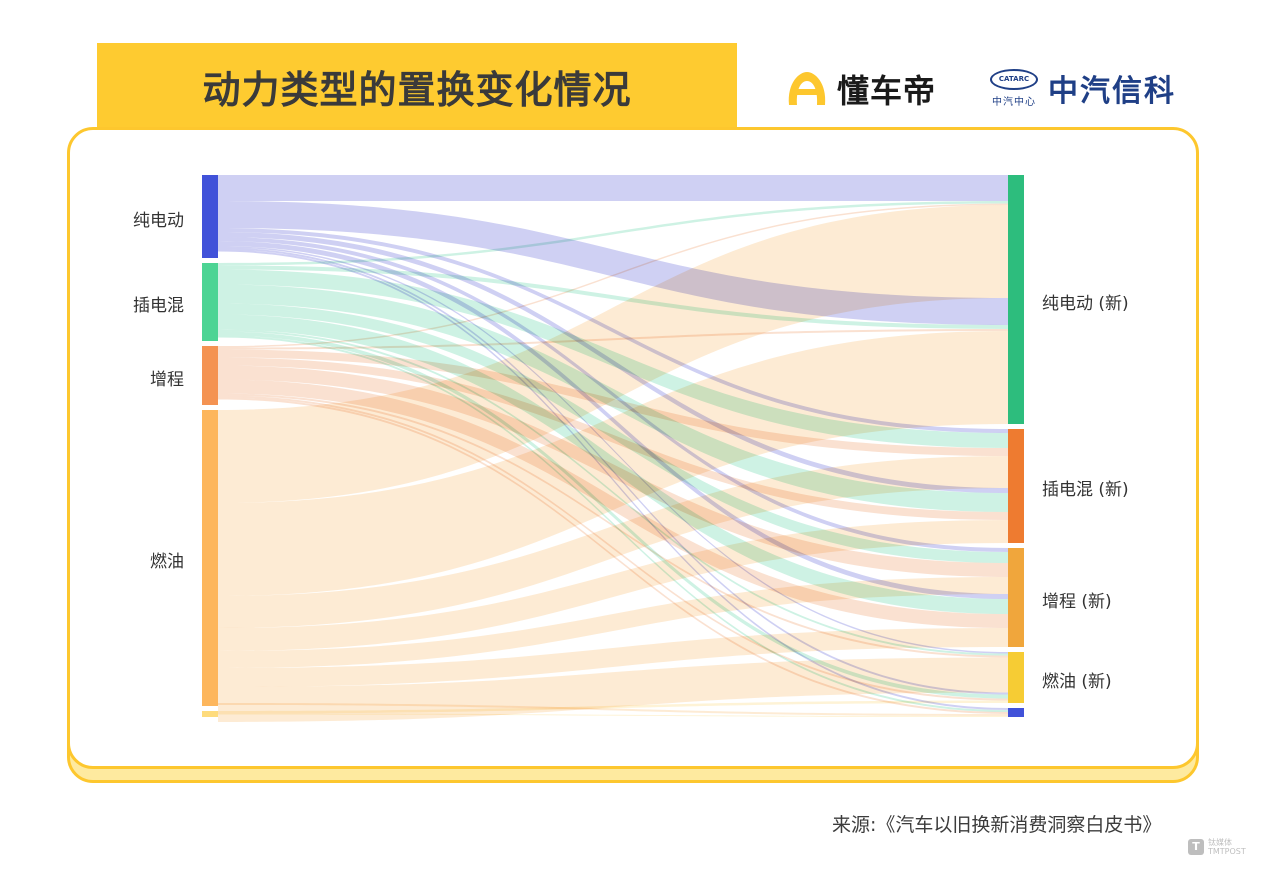 This screenshot has height=880, width=1265. Describe the element at coordinates (997, 825) in the screenshot. I see `source-note: 来源:《汽车以旧换新消费洞察白皮书》` at that location.